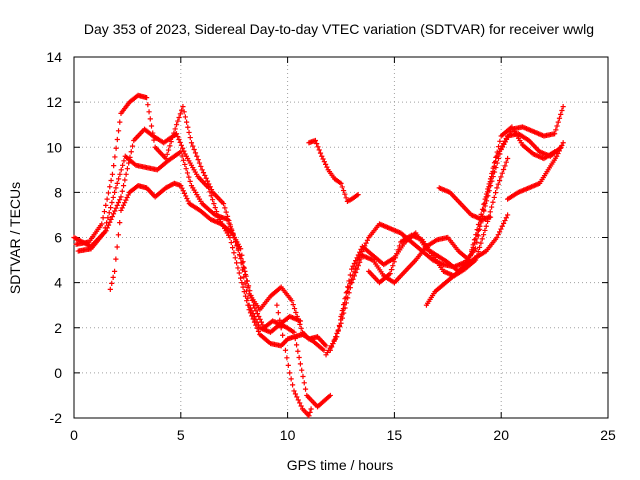 The height and width of the screenshot is (480, 640). I want to click on y-tick-label: 10, so click(54, 147).